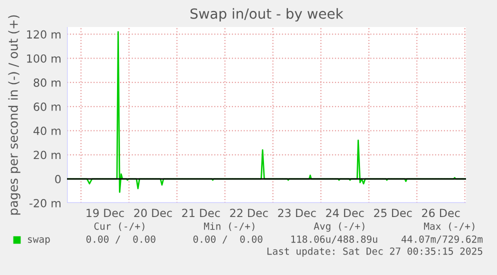  Describe the element at coordinates (249, 213) in the screenshot. I see `x-tick-label: 22 Dec` at that location.